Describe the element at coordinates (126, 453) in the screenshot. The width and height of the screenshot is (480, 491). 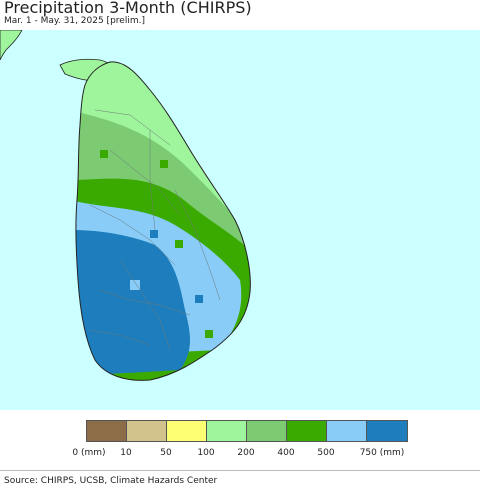
I see `legend-tick-label: 10` at that location.